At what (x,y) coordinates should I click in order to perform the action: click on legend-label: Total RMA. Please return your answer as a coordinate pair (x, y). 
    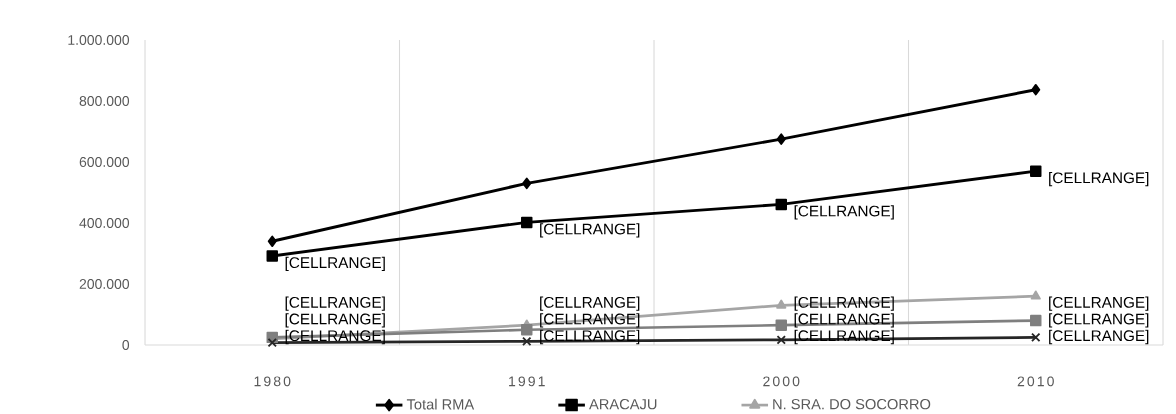
    Looking at the image, I should click on (440, 404).